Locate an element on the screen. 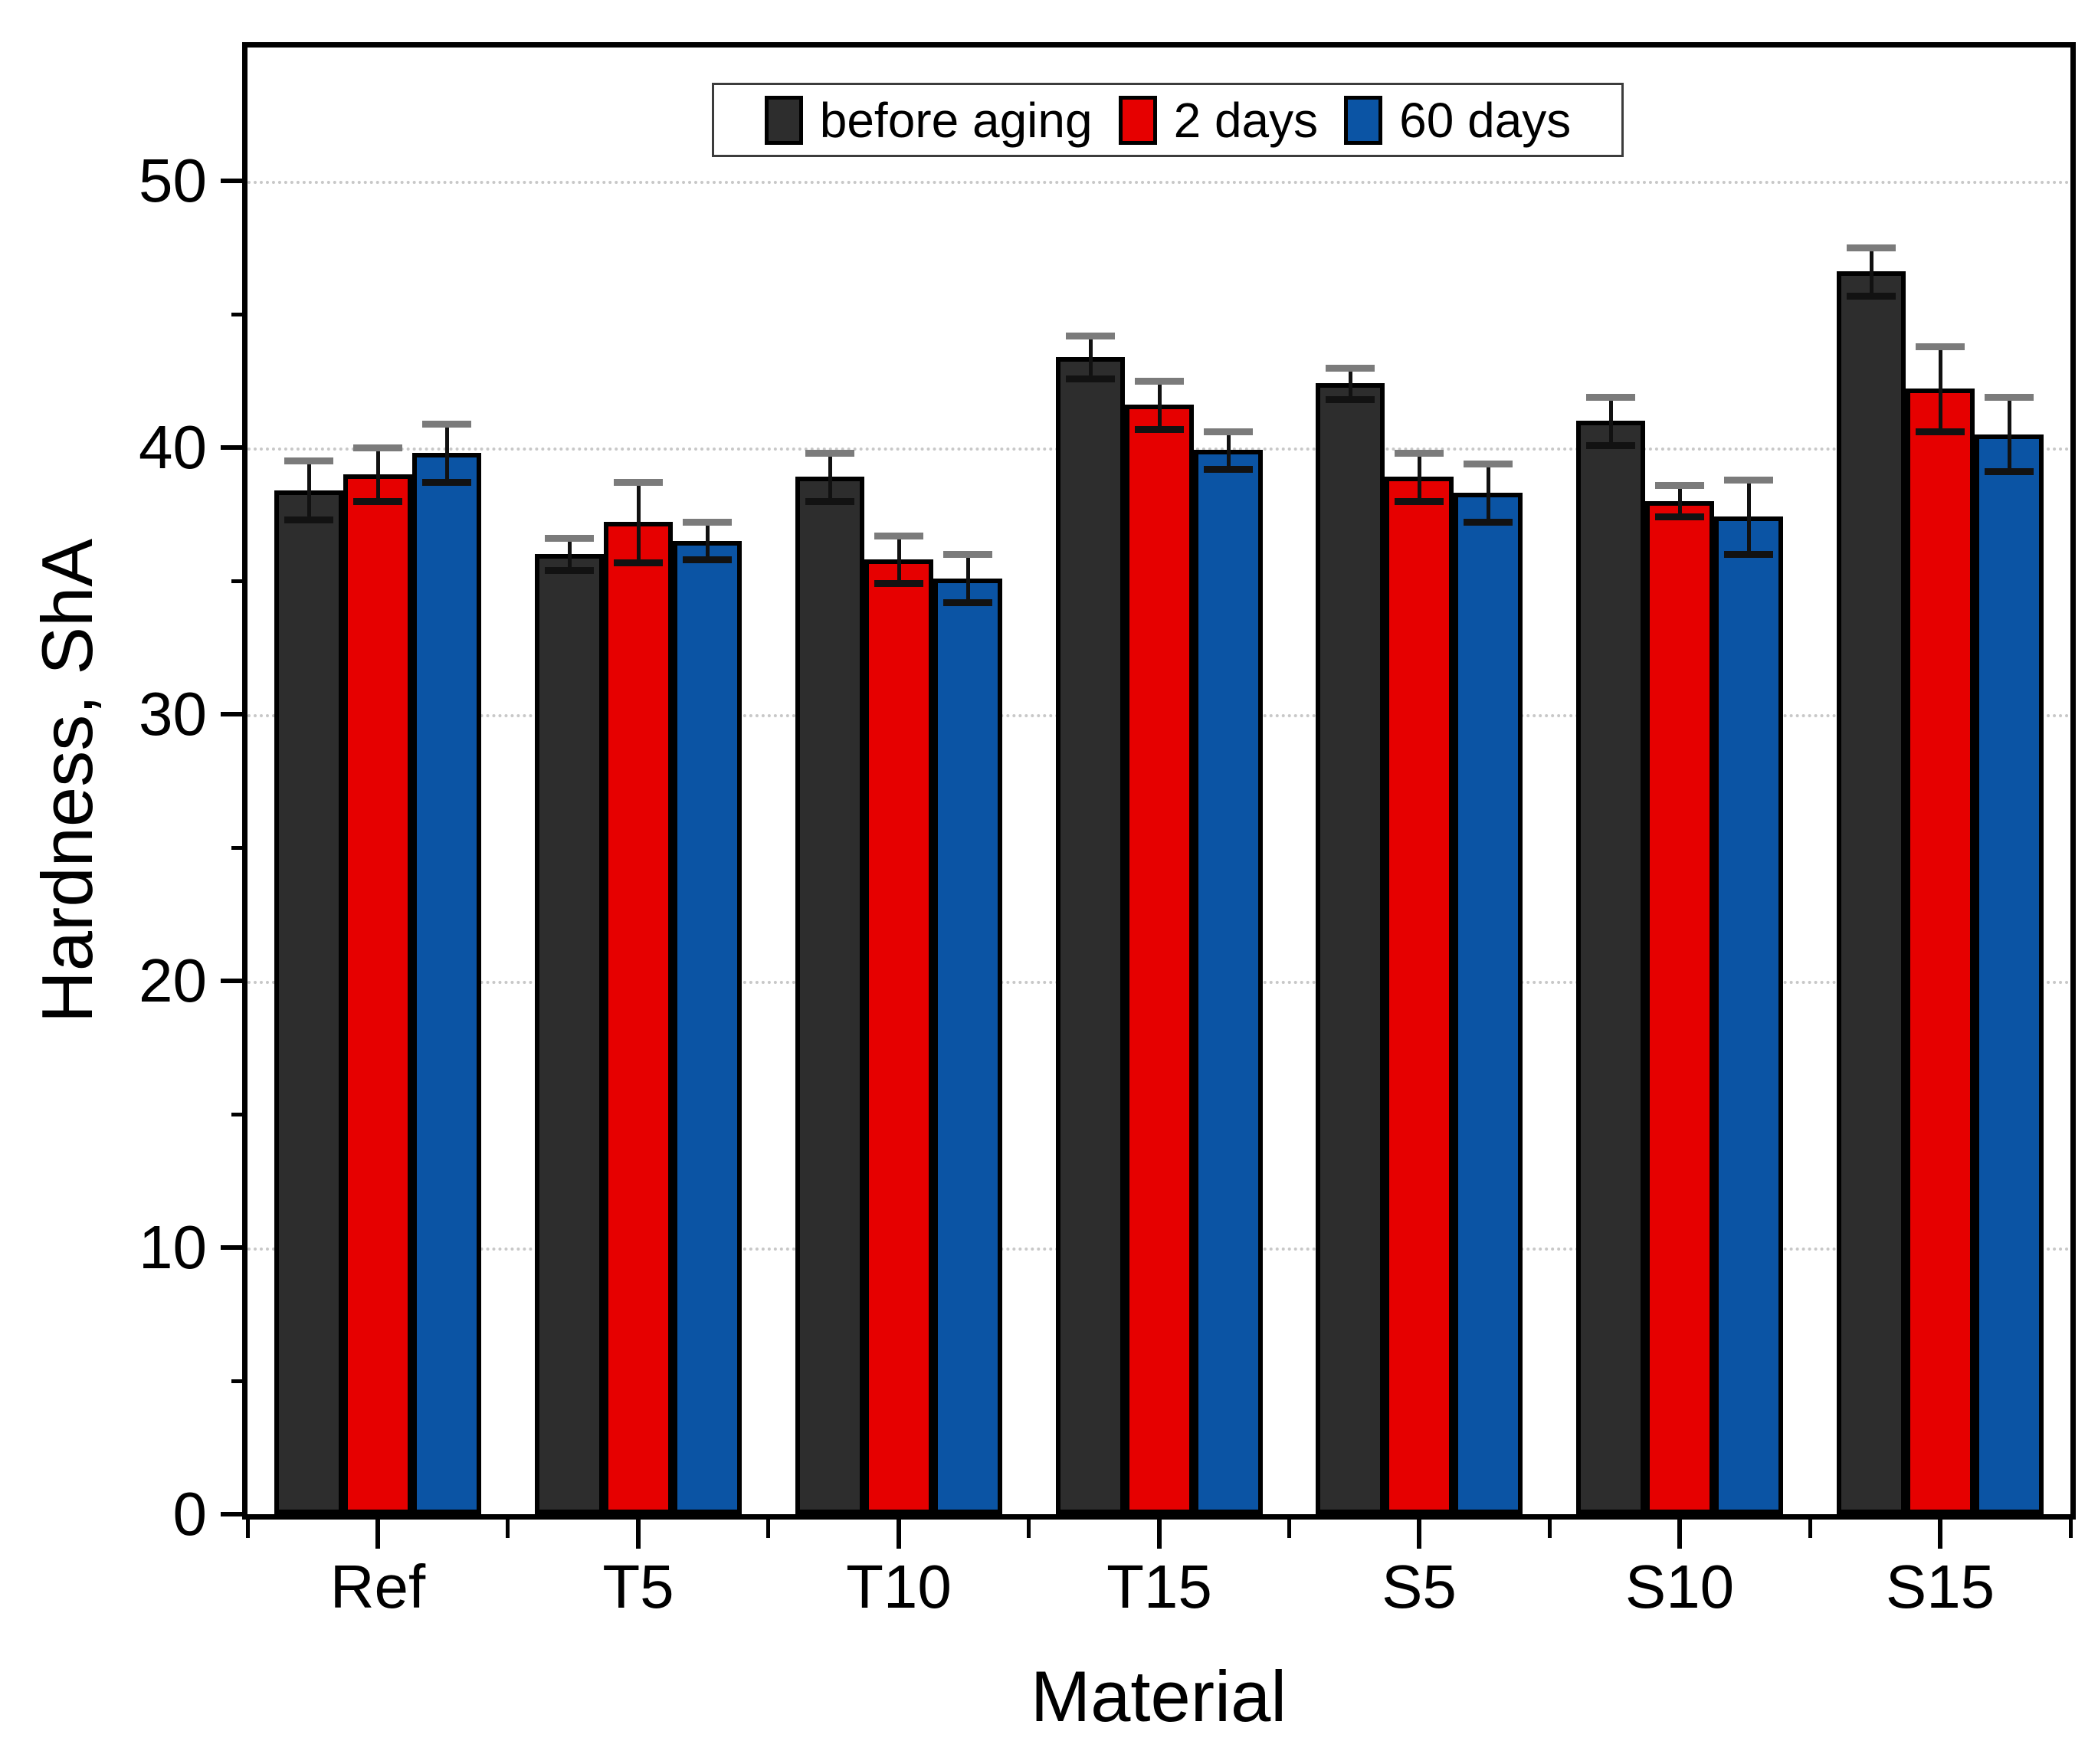  errorbar-t5-60-days is located at coordinates (708, 540).